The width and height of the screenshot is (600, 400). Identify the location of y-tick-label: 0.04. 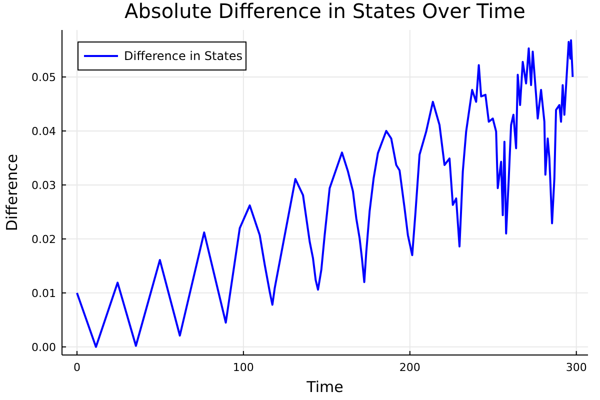
(44, 131).